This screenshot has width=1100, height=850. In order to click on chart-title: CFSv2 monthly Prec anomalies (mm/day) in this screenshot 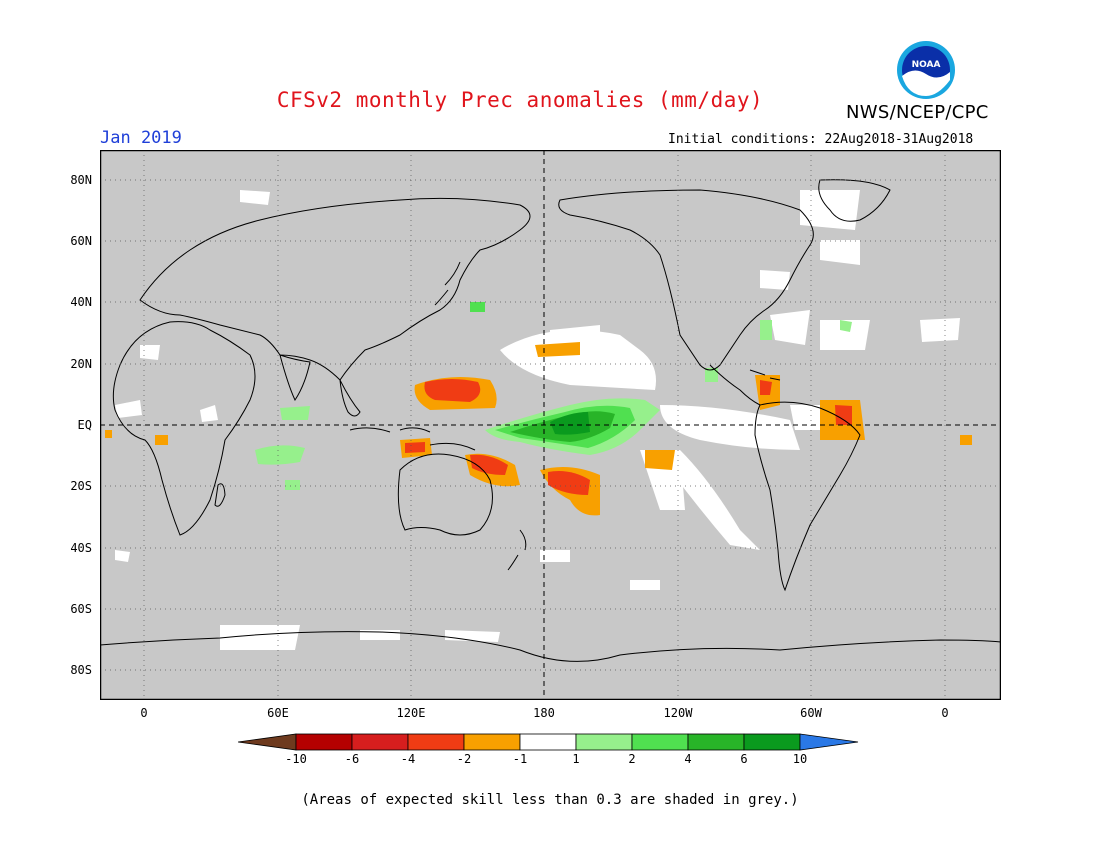, I will do `click(550, 100)`.